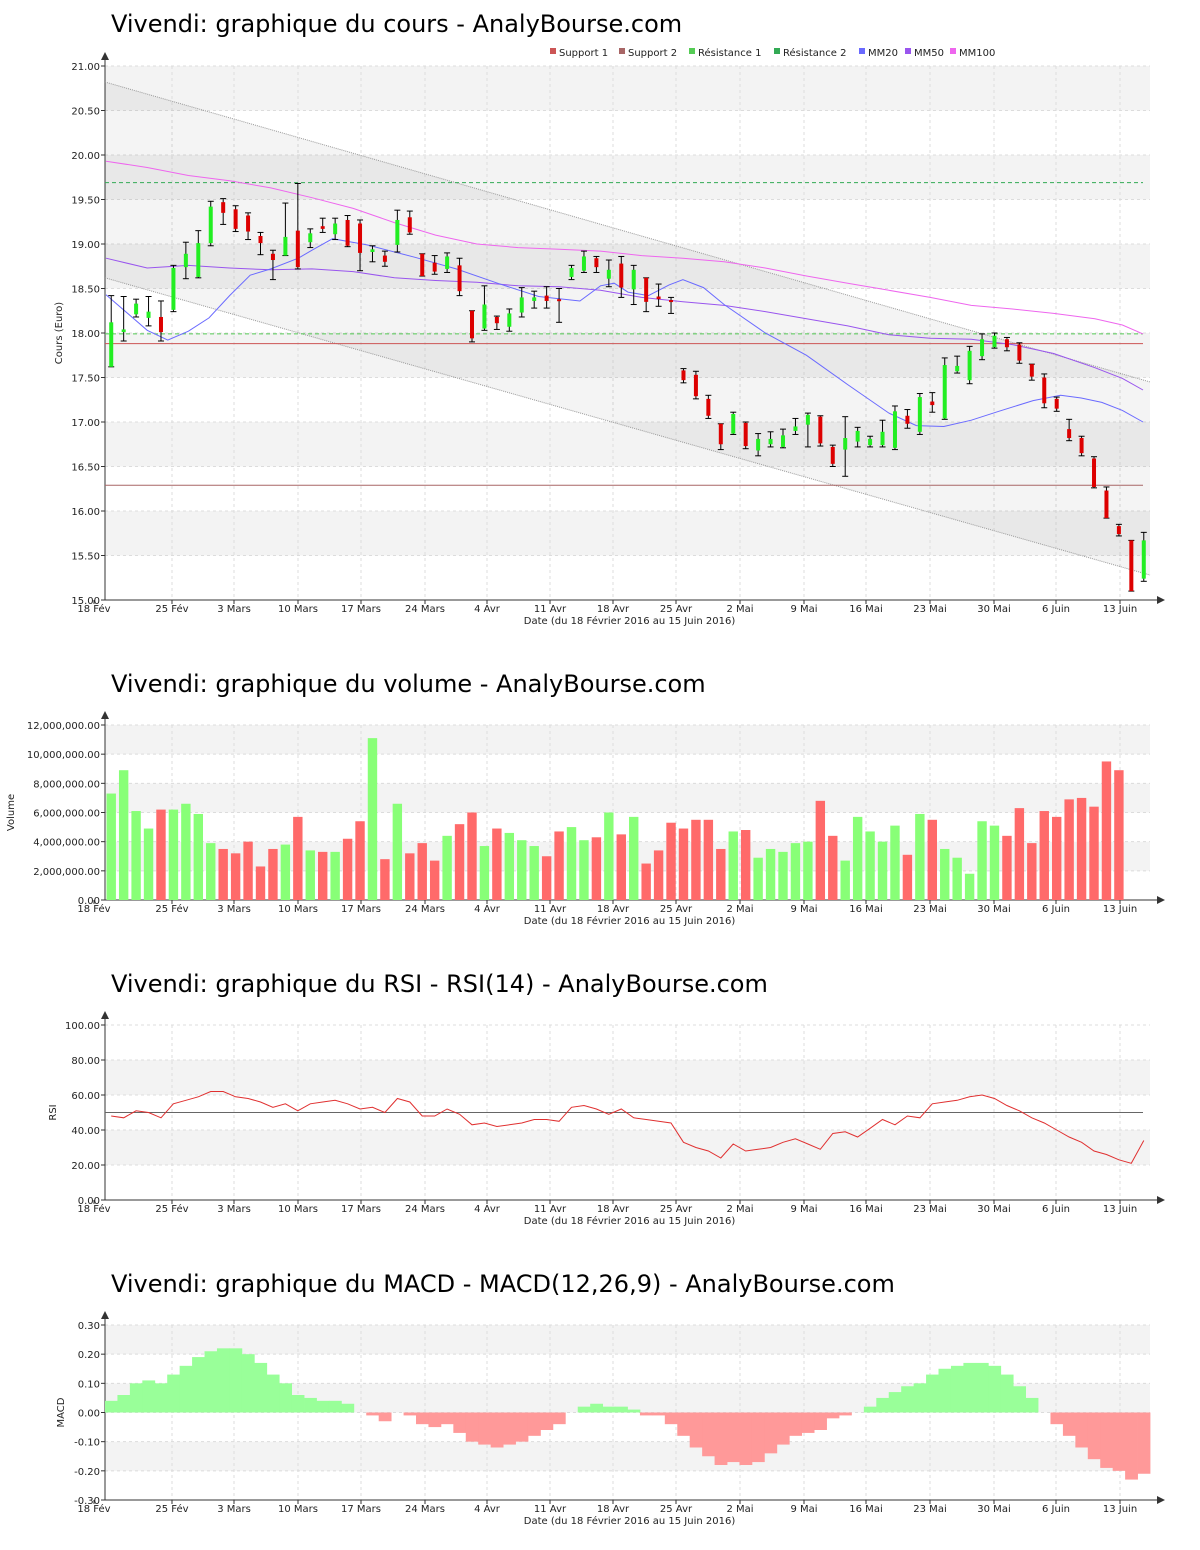  What do you see at coordinates (298, 909) in the screenshot?
I see `volume-xtick-label: 10 Mars` at bounding box center [298, 909].